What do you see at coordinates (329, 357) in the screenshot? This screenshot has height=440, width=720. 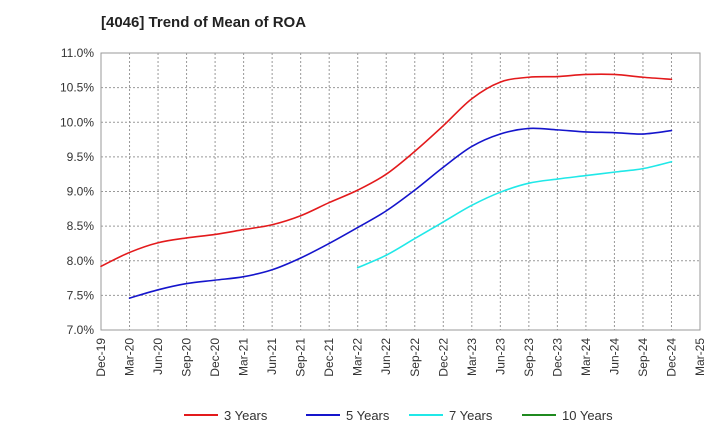 I see `x-tick-label: Dec-21` at bounding box center [329, 357].